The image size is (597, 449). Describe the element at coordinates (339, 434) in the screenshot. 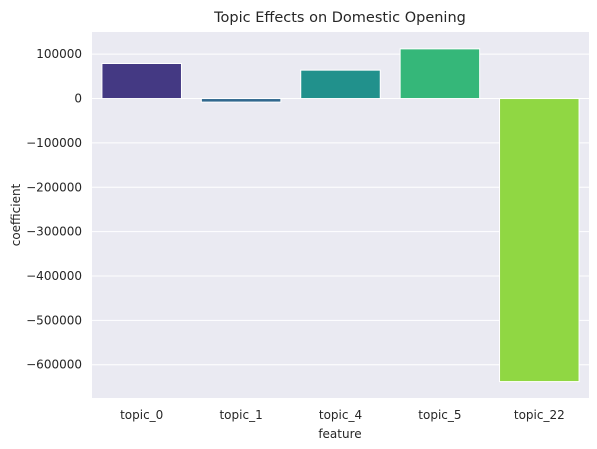

I see `x-axis-label: feature` at that location.